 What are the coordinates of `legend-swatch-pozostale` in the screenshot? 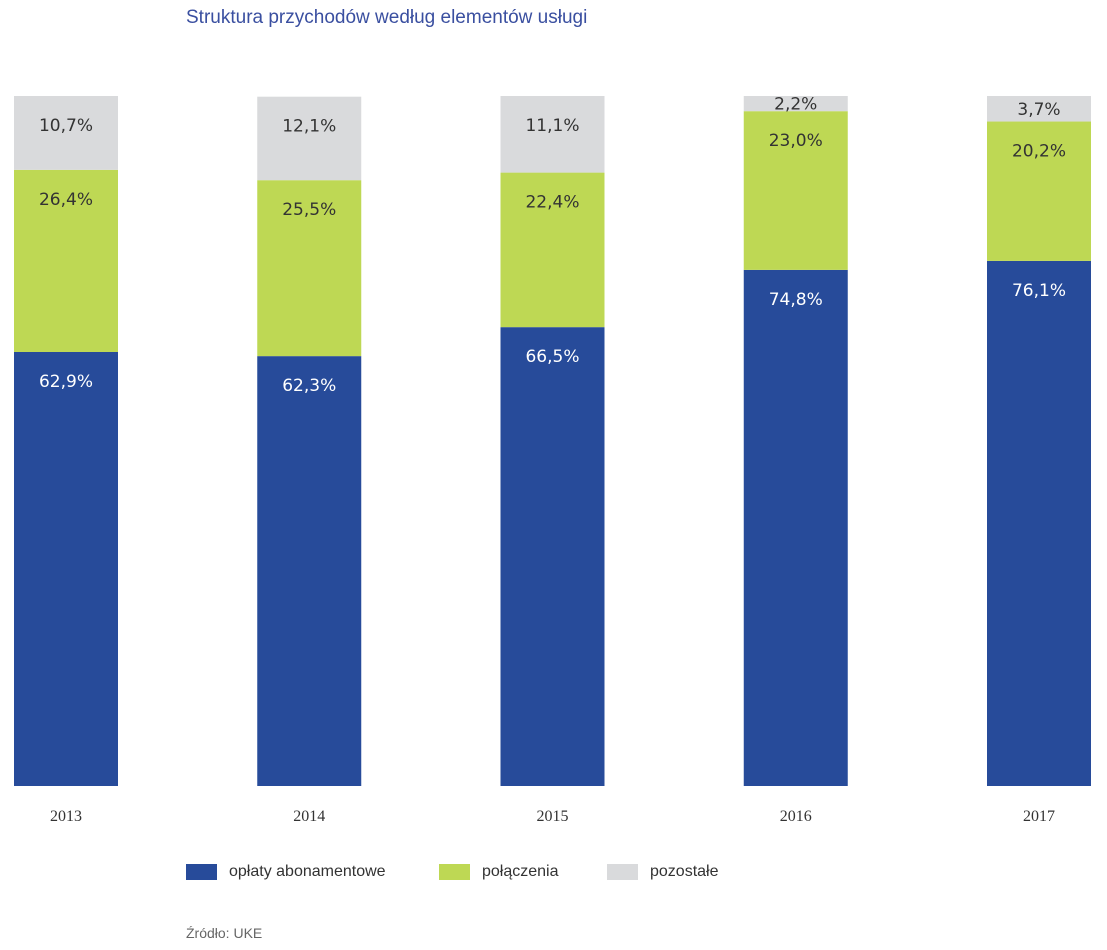 It's located at (622, 872).